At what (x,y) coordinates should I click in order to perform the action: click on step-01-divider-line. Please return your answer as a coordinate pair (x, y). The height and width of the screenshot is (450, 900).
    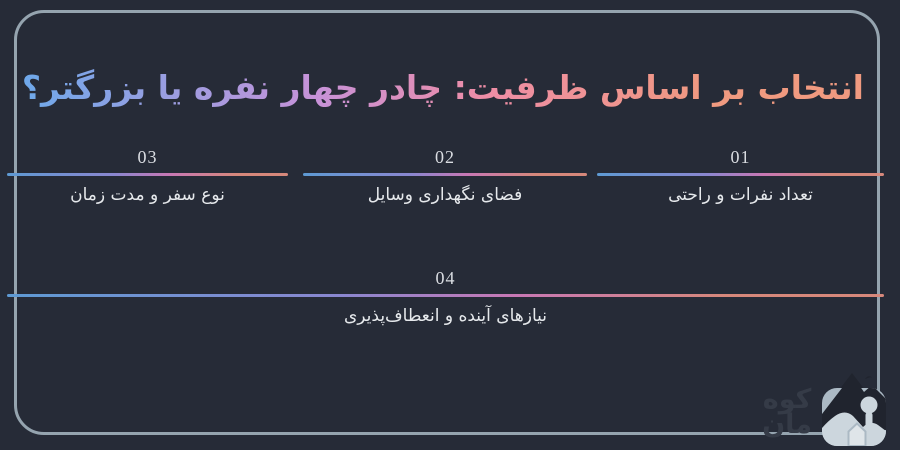
    Looking at the image, I should click on (740, 174).